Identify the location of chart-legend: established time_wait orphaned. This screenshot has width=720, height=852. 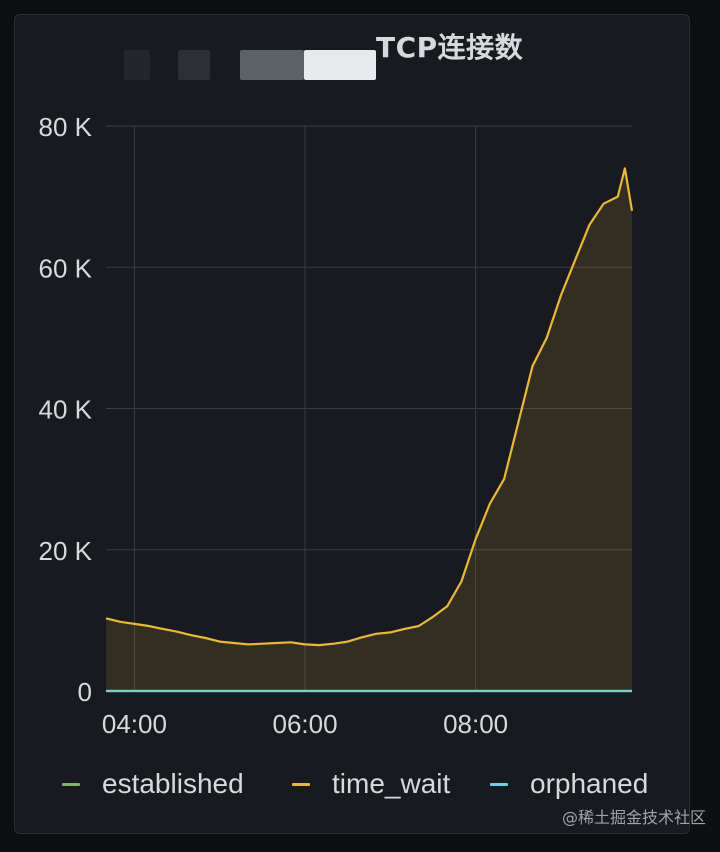
(360, 788).